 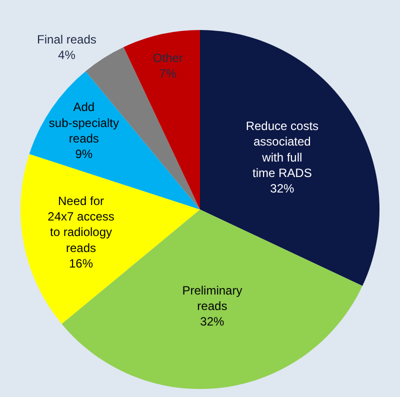 I want to click on slice-label: Preliminary reads, so click(x=212, y=298).